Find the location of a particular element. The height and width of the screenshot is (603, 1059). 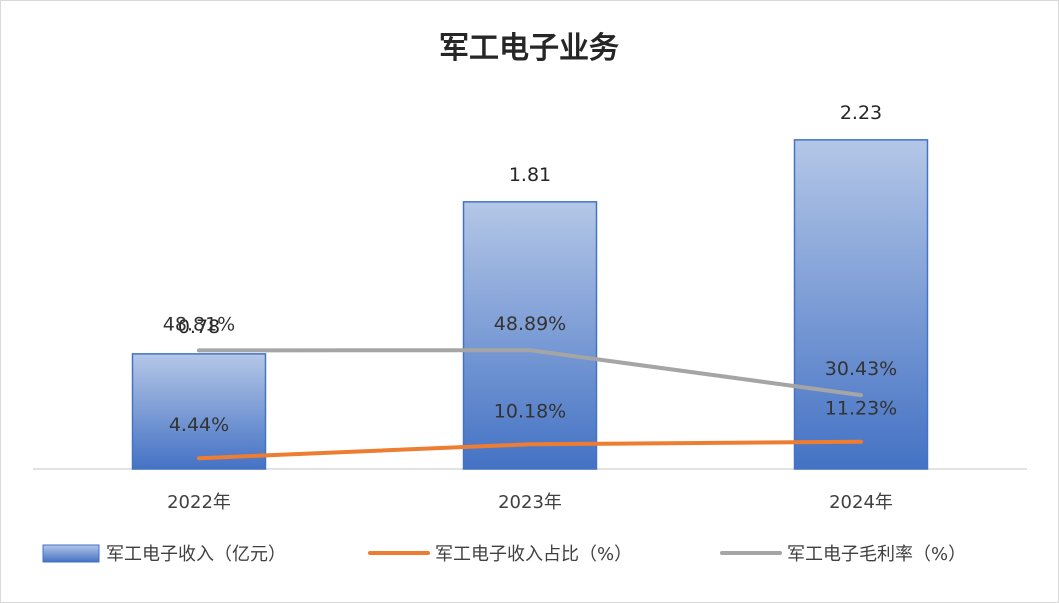

bar-value-label-0: 0.78 is located at coordinates (199, 327).